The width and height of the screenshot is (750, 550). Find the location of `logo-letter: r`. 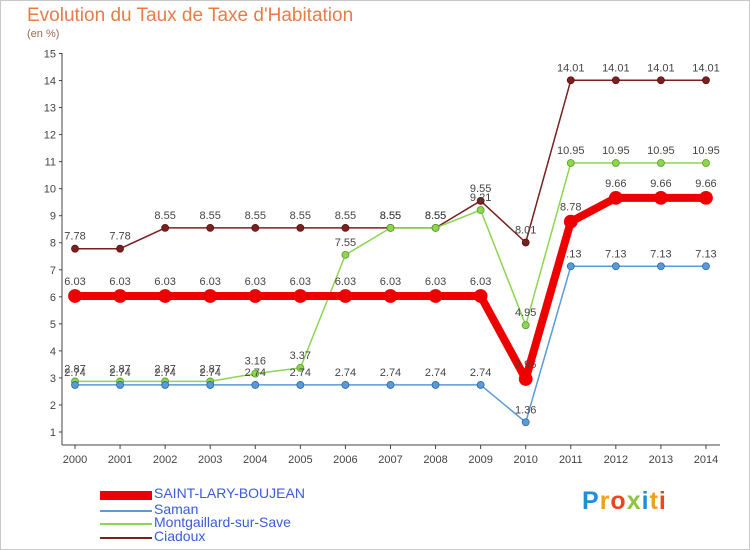

logo-letter: r is located at coordinates (605, 501).